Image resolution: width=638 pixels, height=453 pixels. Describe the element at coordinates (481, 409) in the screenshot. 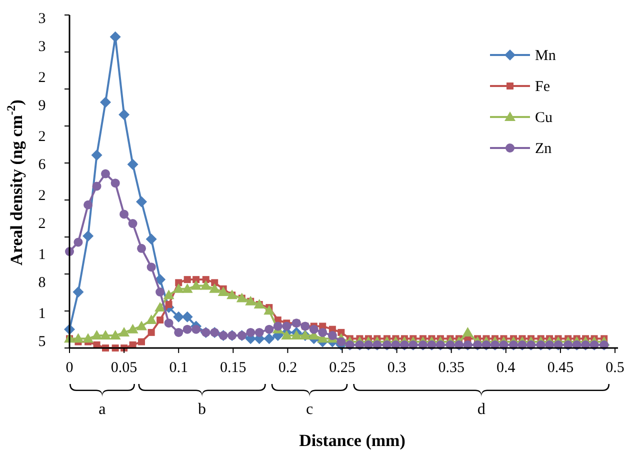

I see `text: d` at that location.